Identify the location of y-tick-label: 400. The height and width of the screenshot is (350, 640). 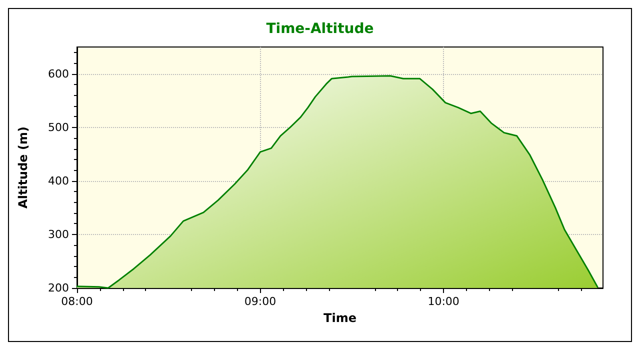
(58, 181).